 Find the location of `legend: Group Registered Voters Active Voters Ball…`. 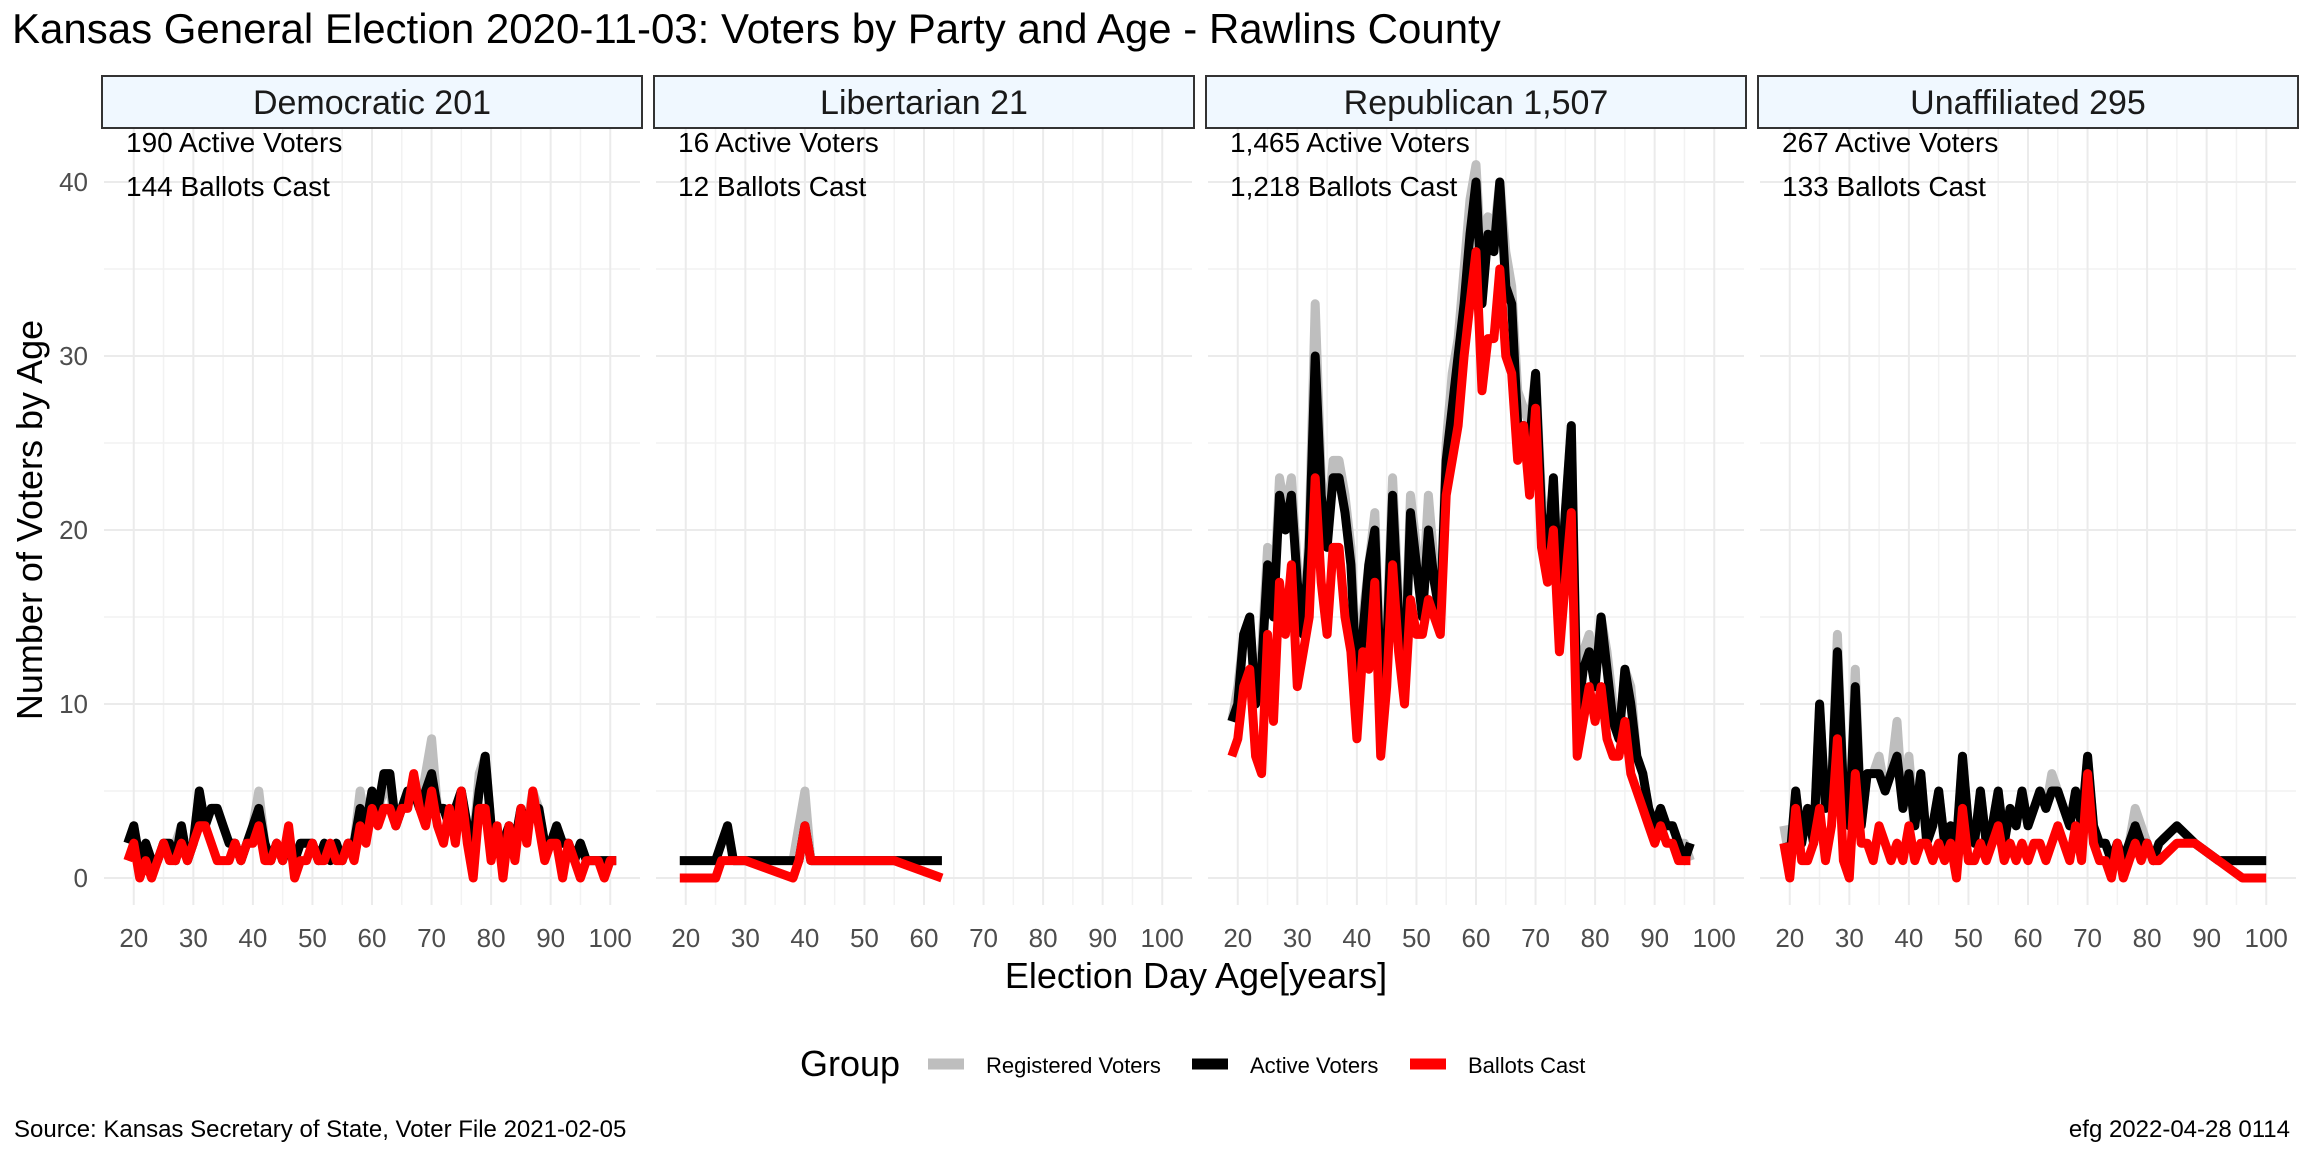

legend: Group Registered Voters Active Voters Ball… is located at coordinates (1192, 1063).